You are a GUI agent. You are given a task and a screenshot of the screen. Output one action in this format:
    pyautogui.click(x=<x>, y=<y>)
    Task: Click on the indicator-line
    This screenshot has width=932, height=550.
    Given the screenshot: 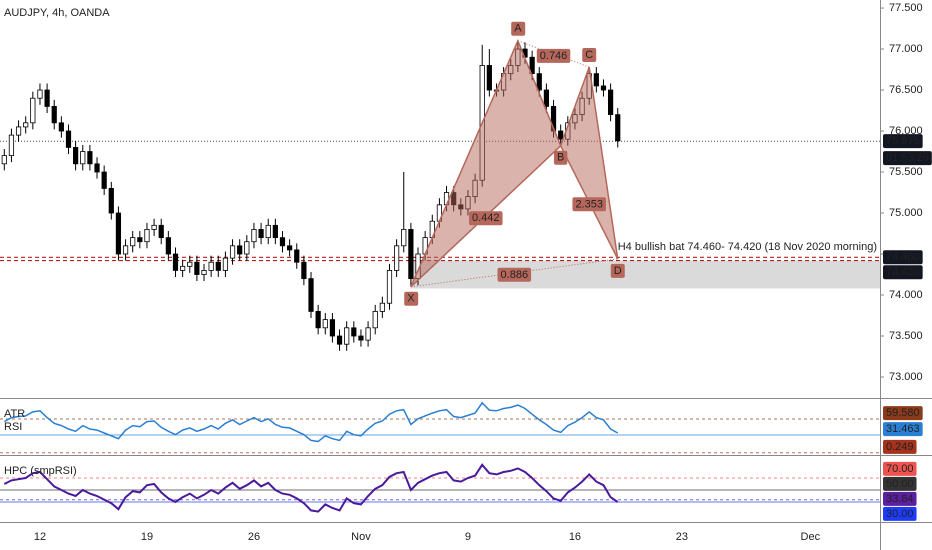 What is the action you would take?
    pyautogui.click(x=311, y=422)
    